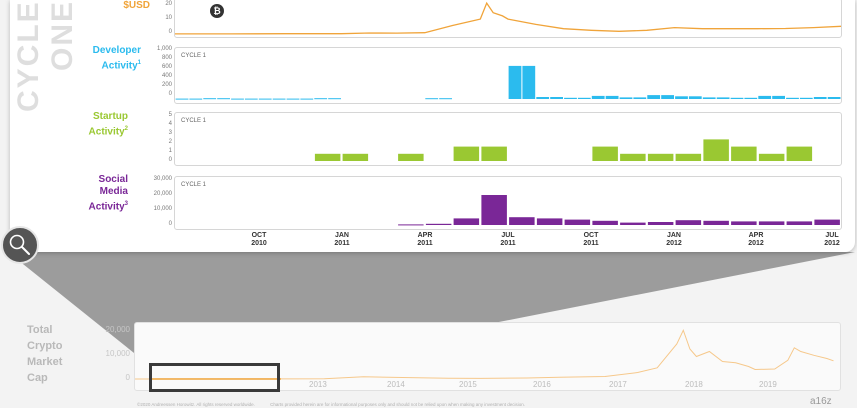 This screenshot has width=857, height=408. Describe the element at coordinates (170, 124) in the screenshot. I see `startup-ytick: 4` at that location.